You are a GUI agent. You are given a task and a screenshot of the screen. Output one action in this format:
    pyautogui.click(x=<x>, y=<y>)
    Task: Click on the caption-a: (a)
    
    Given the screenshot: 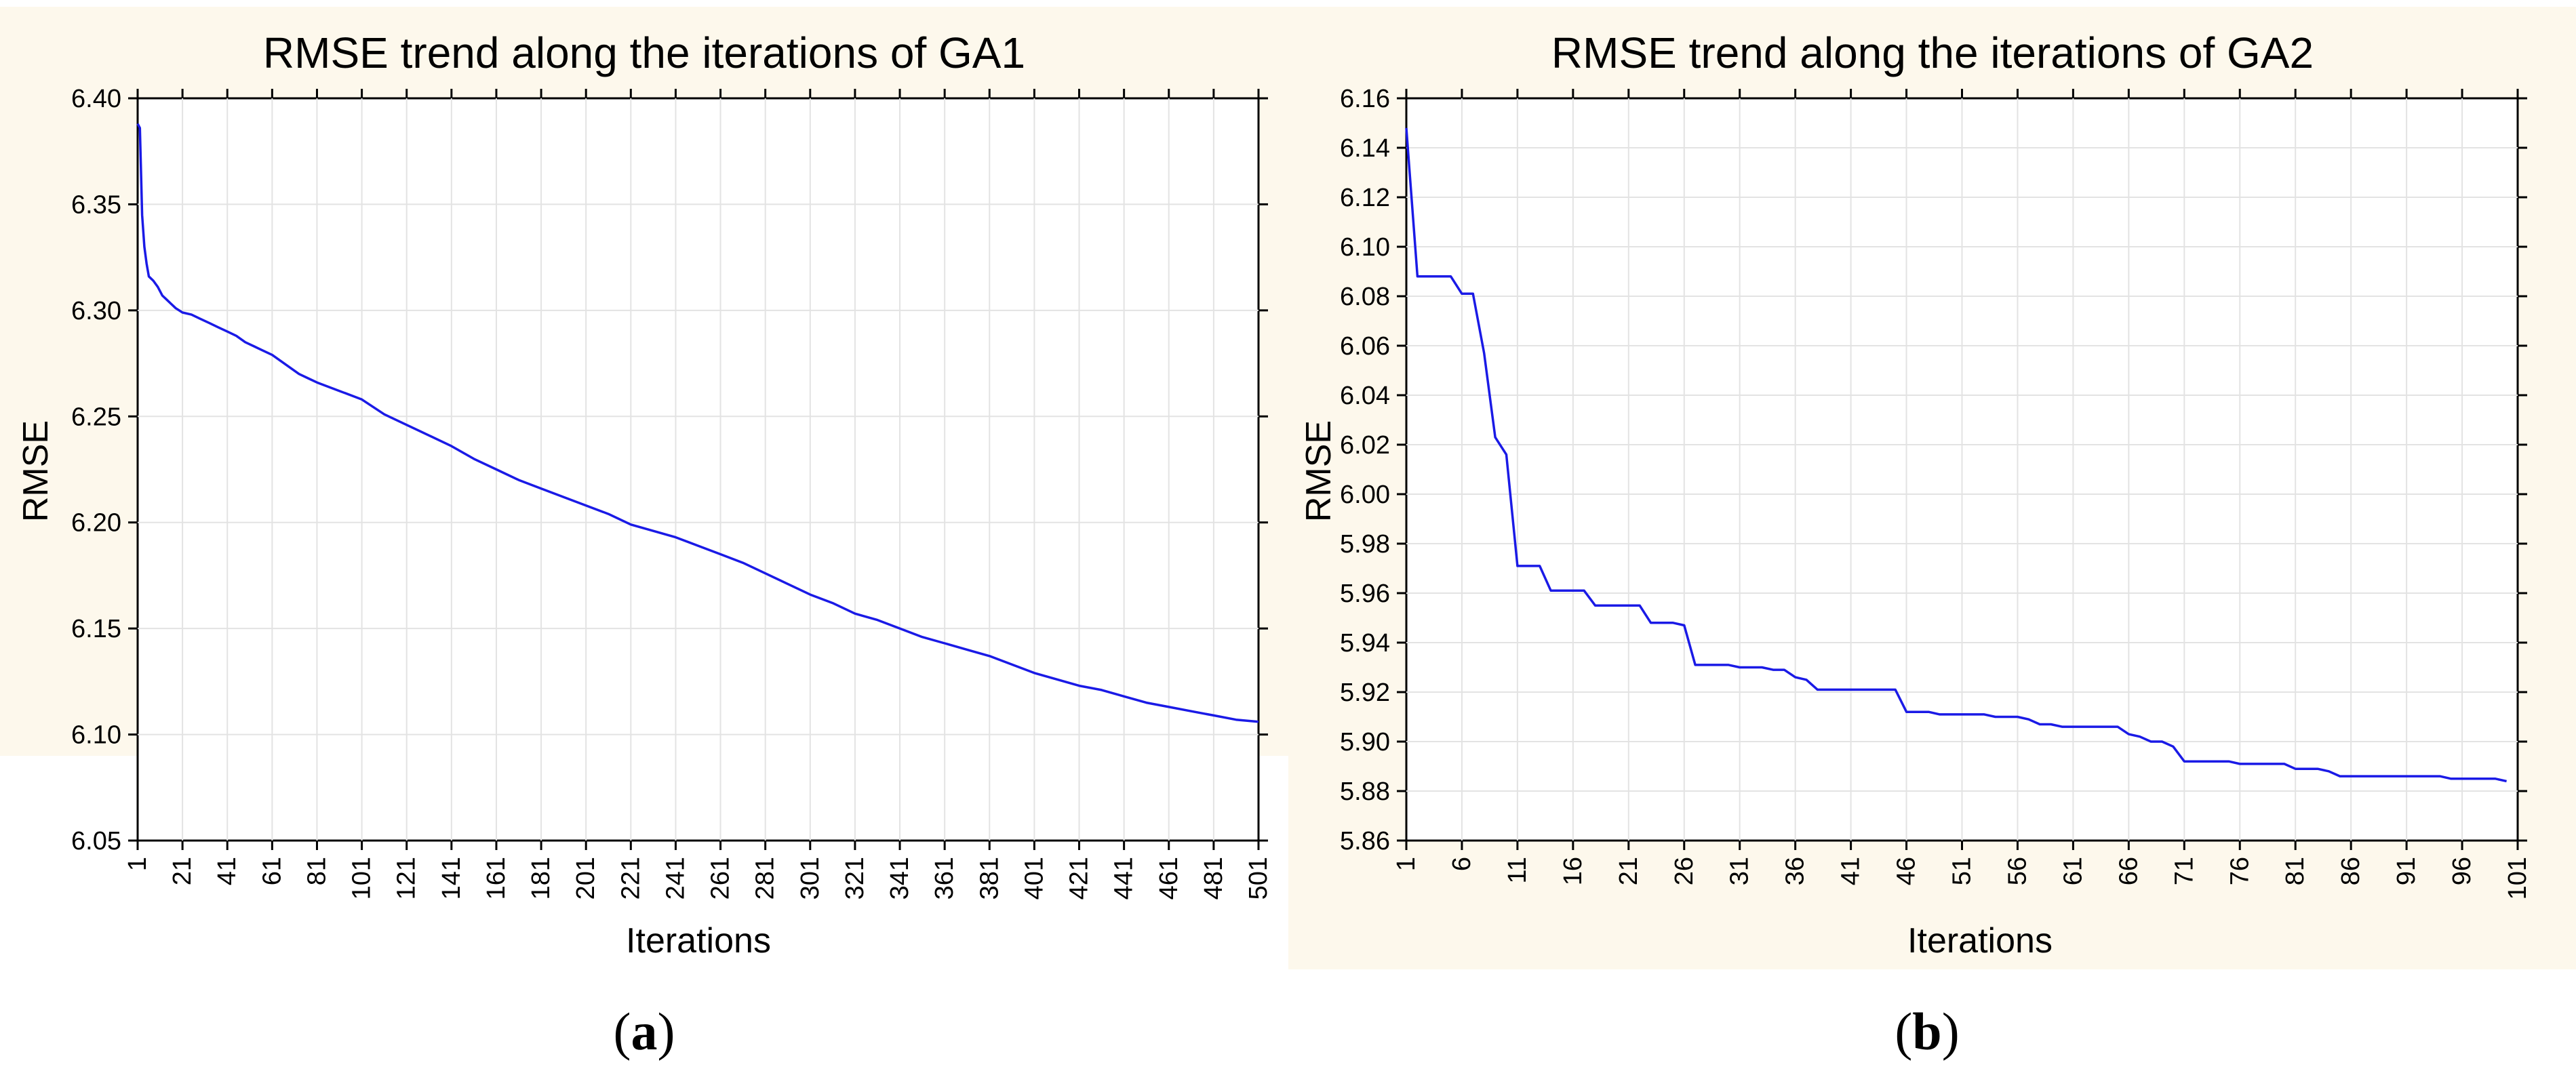 What is the action you would take?
    pyautogui.click(x=644, y=1031)
    